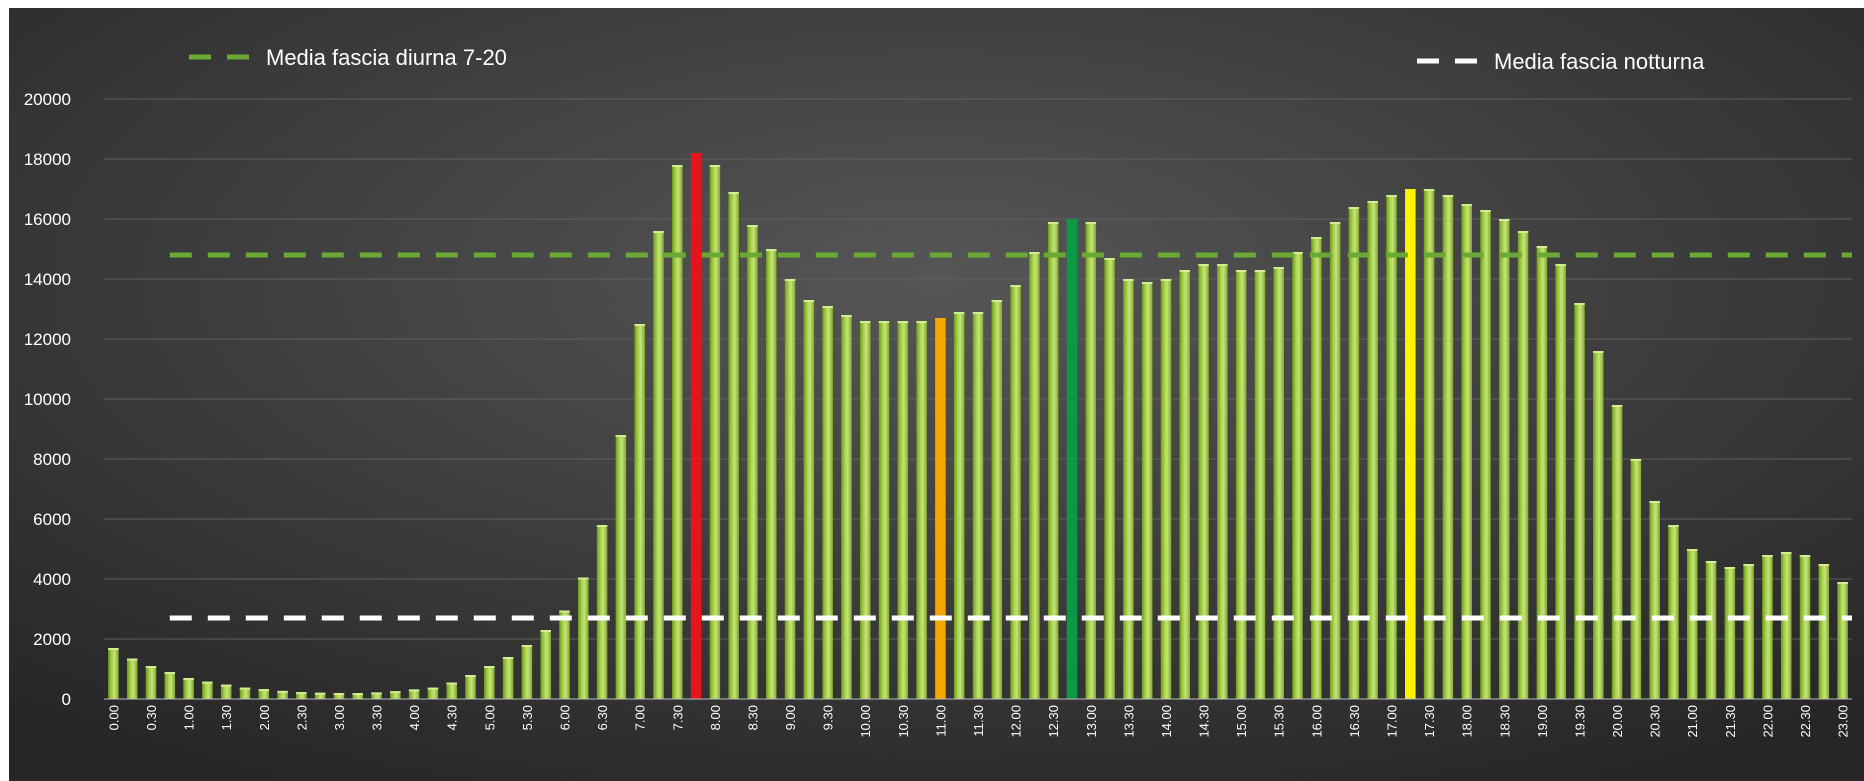  I want to click on x-tick-label: 11.00, so click(940, 721).